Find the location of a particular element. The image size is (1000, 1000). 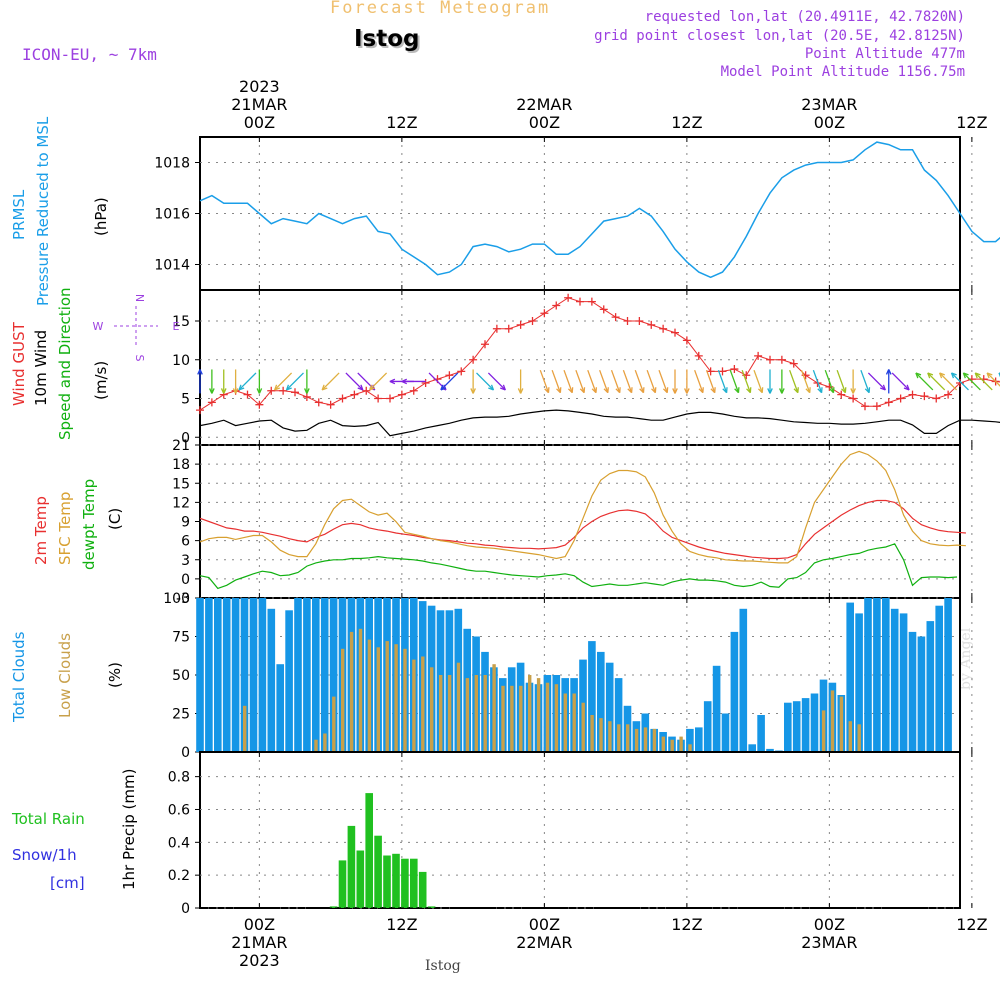

compass-n-label: N is located at coordinates (139, 298).